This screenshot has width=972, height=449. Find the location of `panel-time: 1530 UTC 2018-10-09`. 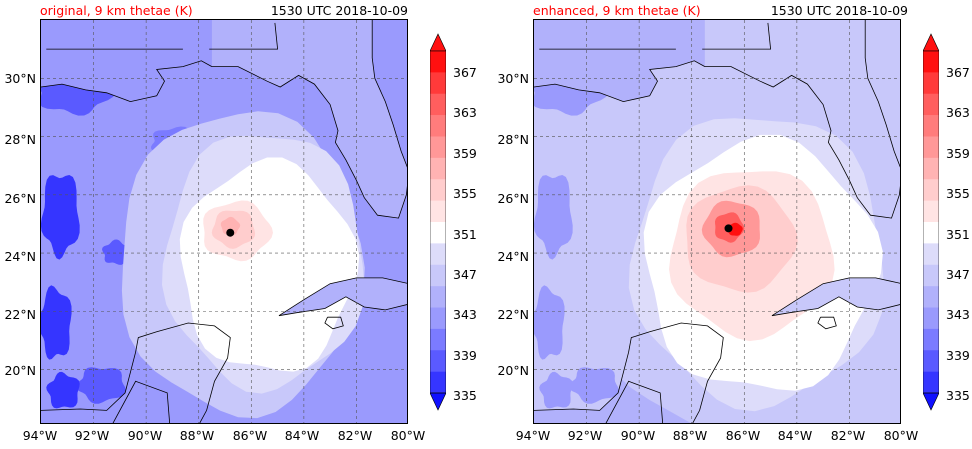

panel-time: 1530 UTC 2018-10-09 is located at coordinates (339, 10).